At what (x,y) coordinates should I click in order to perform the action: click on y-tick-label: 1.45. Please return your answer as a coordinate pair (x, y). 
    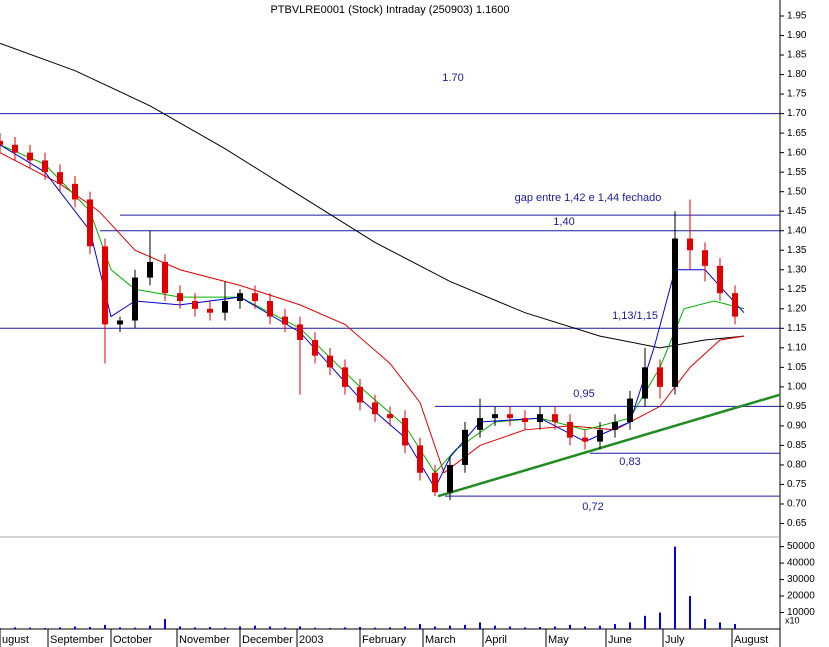
    Looking at the image, I should click on (797, 211).